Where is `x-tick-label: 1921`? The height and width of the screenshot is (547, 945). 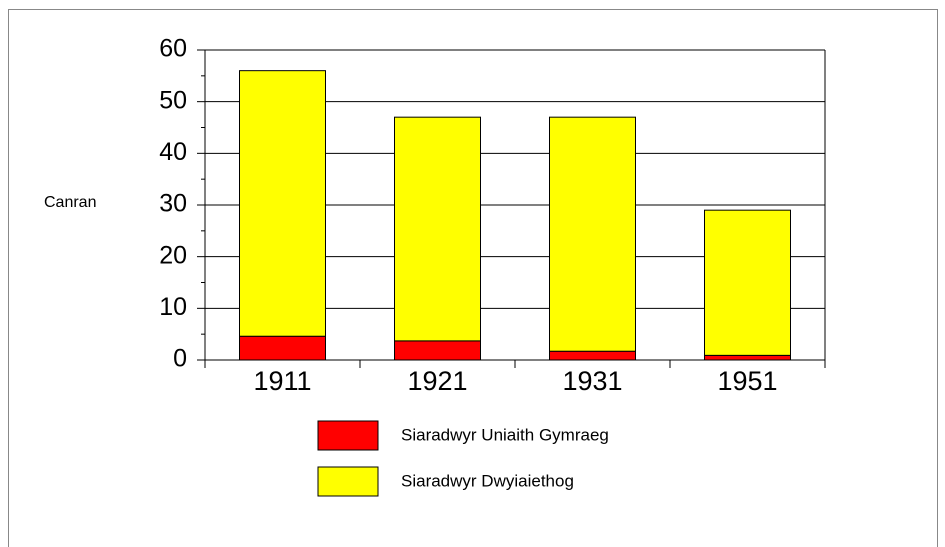 x-tick-label: 1921 is located at coordinates (437, 381).